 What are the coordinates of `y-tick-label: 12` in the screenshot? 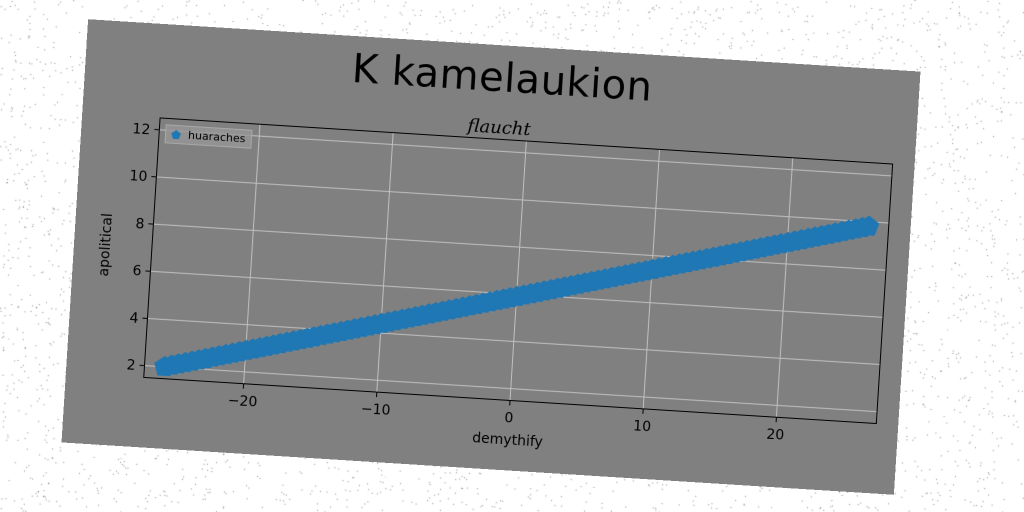 It's located at (141, 129).